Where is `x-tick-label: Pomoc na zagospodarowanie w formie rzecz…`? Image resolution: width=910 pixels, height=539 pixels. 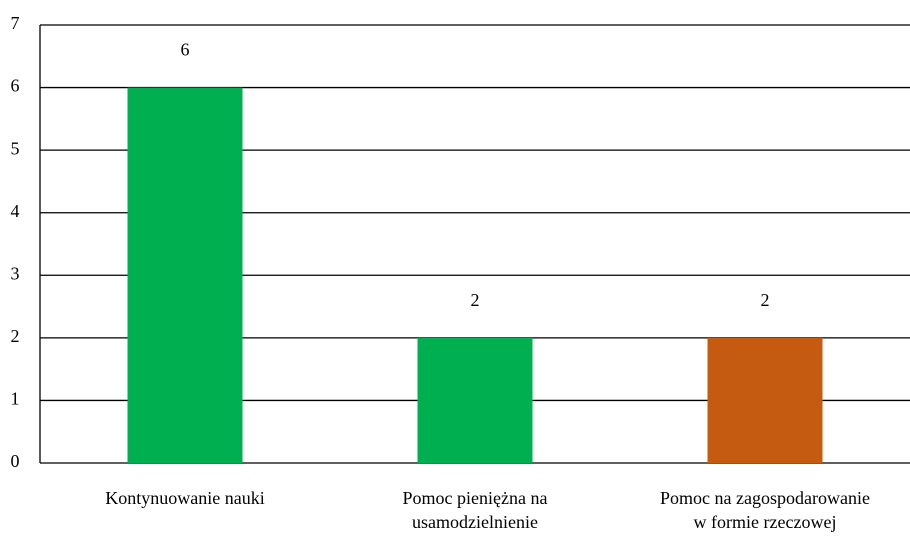
x-tick-label: Pomoc na zagospodarowanie w formie rzecz… is located at coordinates (765, 510).